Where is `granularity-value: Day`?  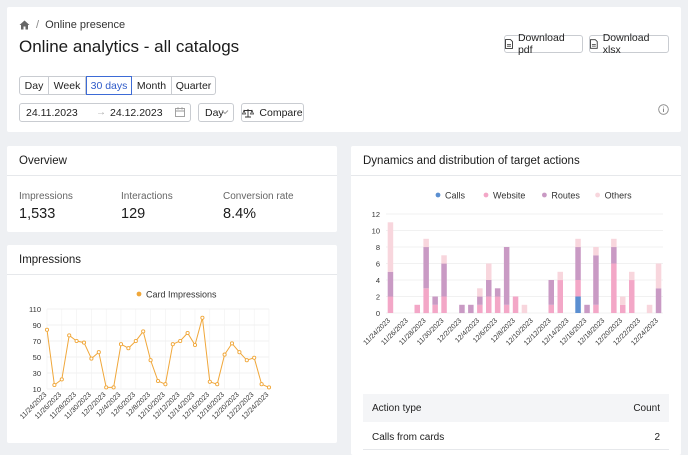 granularity-value: Day is located at coordinates (214, 112).